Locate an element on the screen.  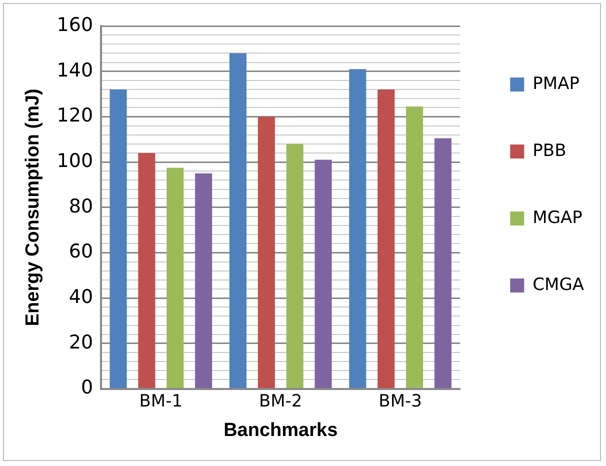
legend-label: MGAP is located at coordinates (557, 218).